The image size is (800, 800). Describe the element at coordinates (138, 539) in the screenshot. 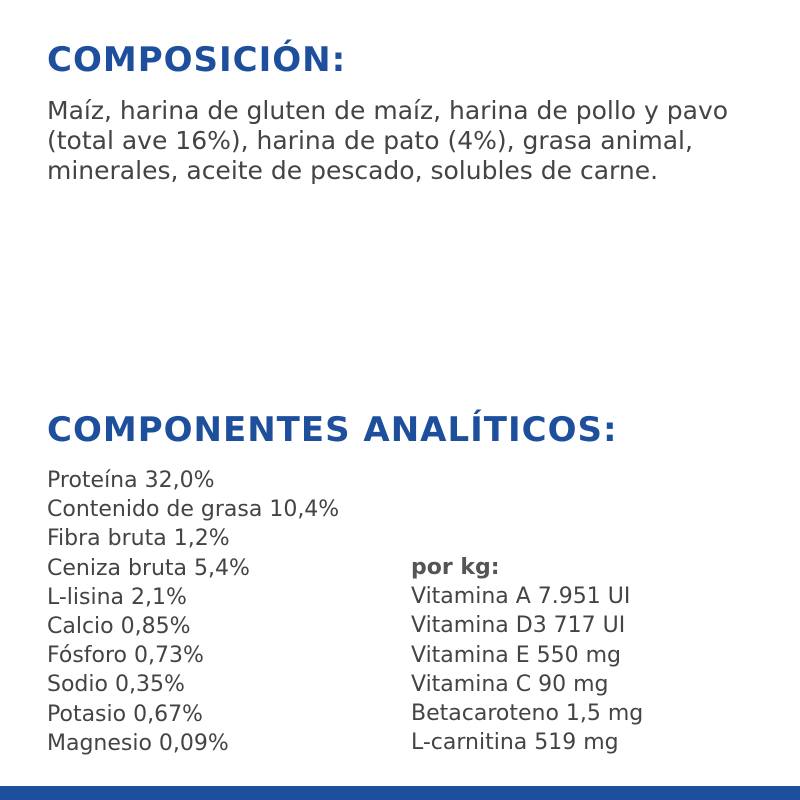

I see `list-item: Fibra bruta 1,2%` at that location.